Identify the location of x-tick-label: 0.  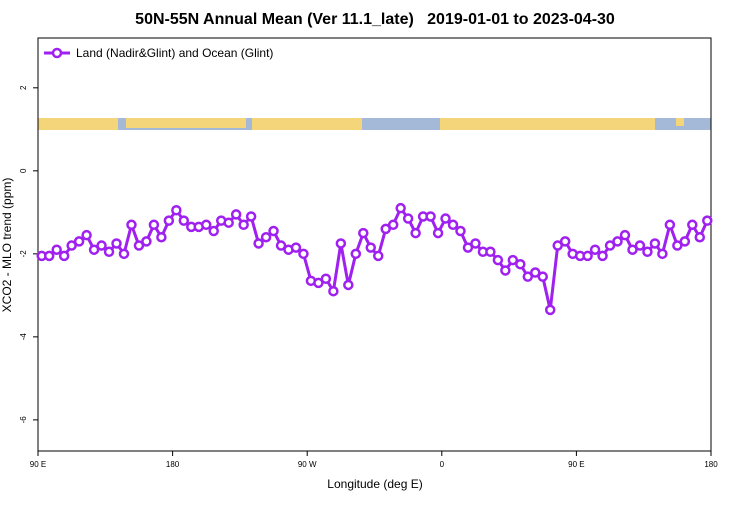
(442, 464).